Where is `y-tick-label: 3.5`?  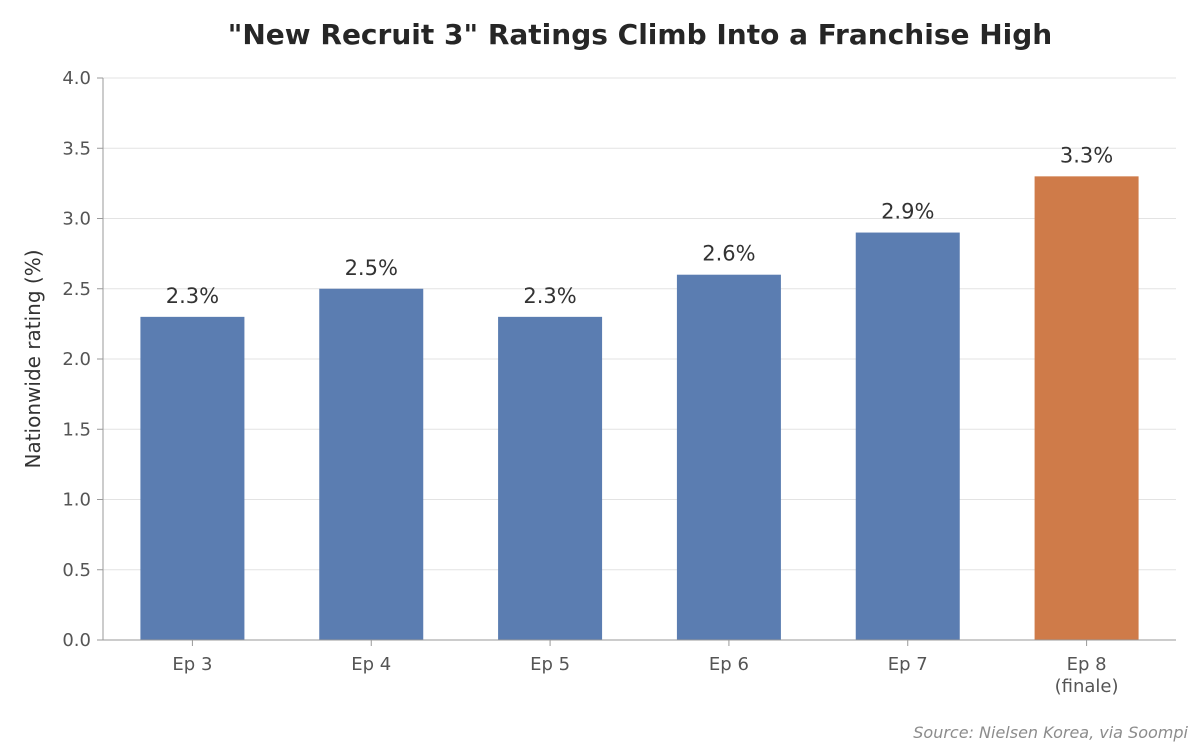 y-tick-label: 3.5 is located at coordinates (76, 148).